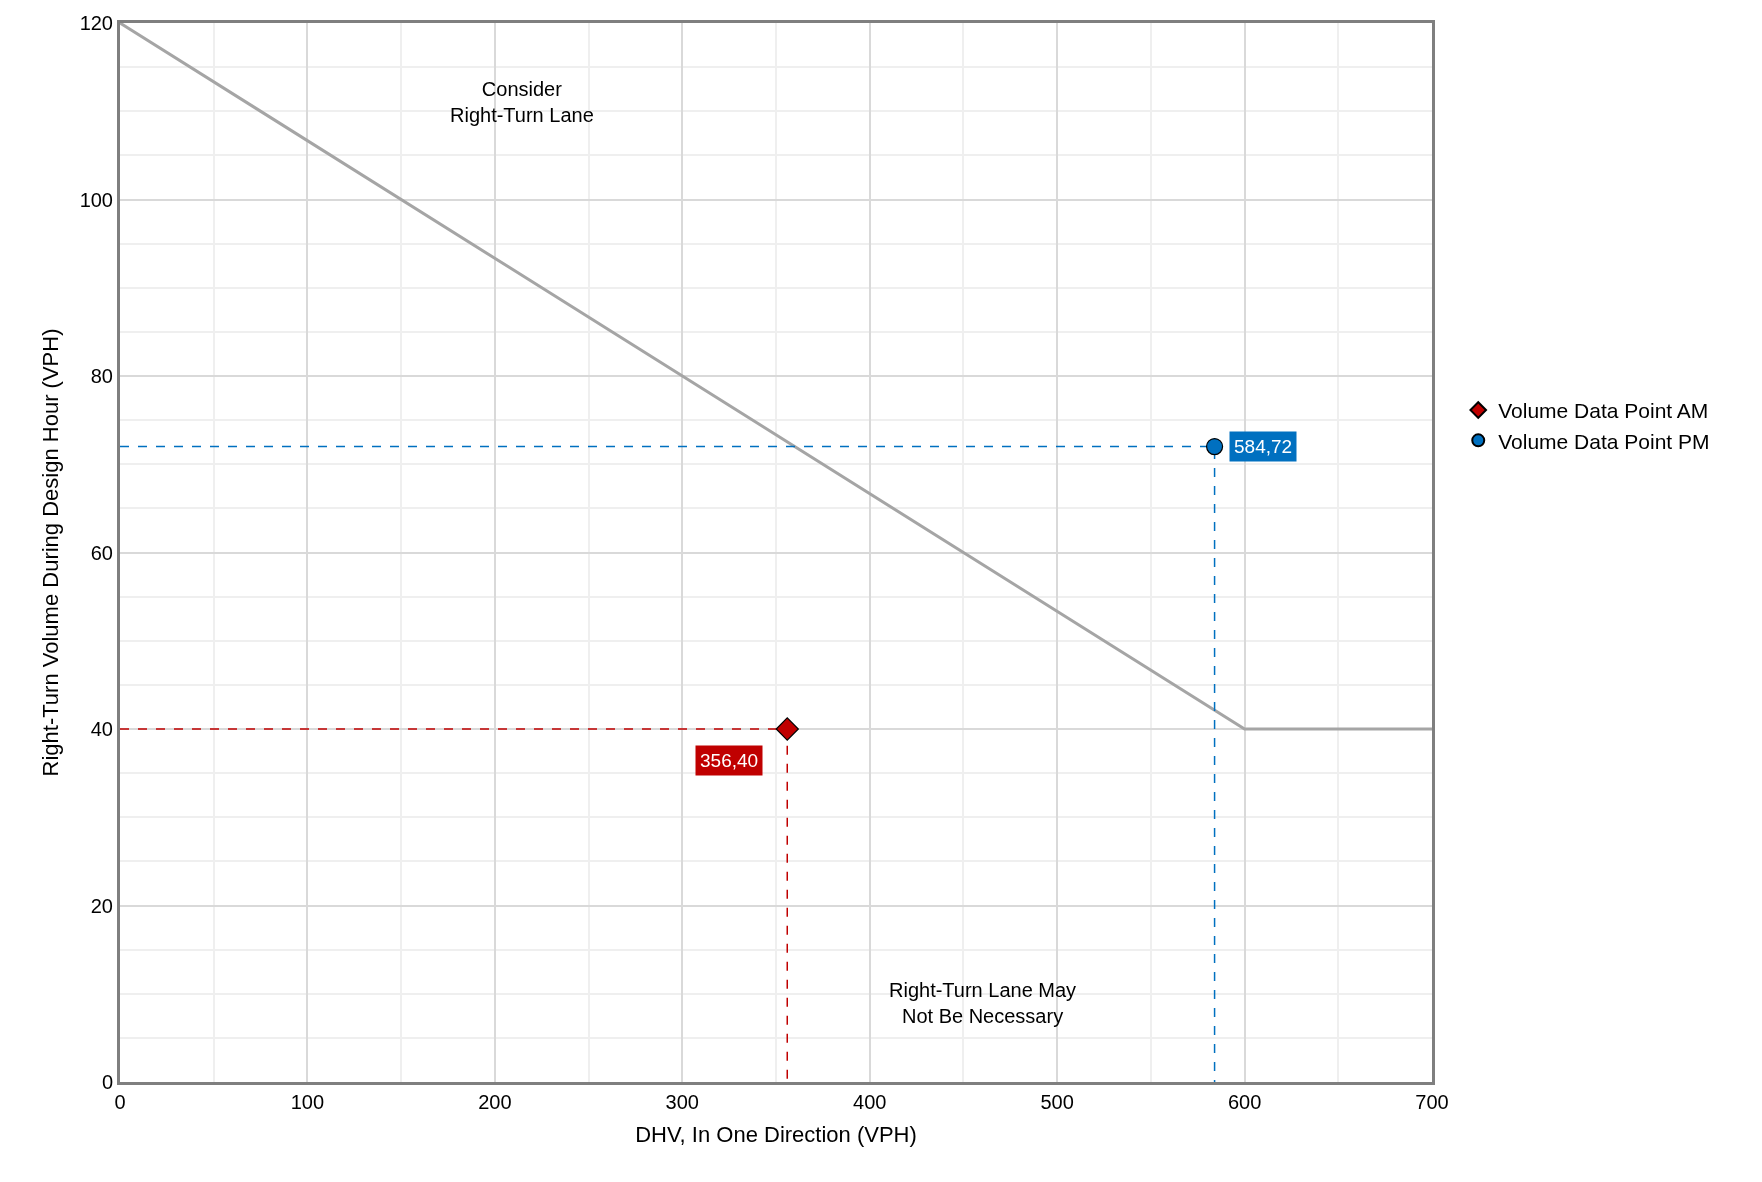 The height and width of the screenshot is (1182, 1762). I want to click on annotation: Right-Turn Lane May Not Be Necessary, so click(983, 1003).